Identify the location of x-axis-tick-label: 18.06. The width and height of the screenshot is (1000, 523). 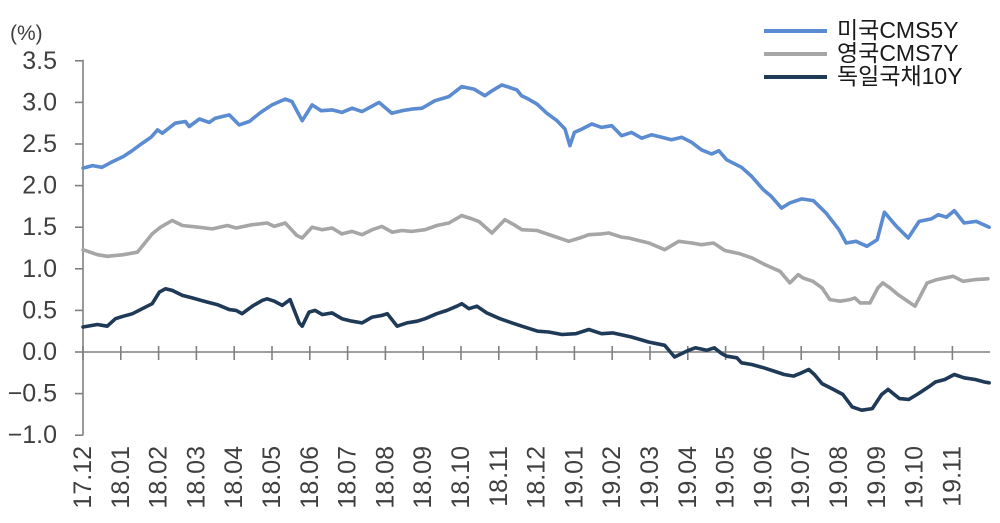
(310, 477).